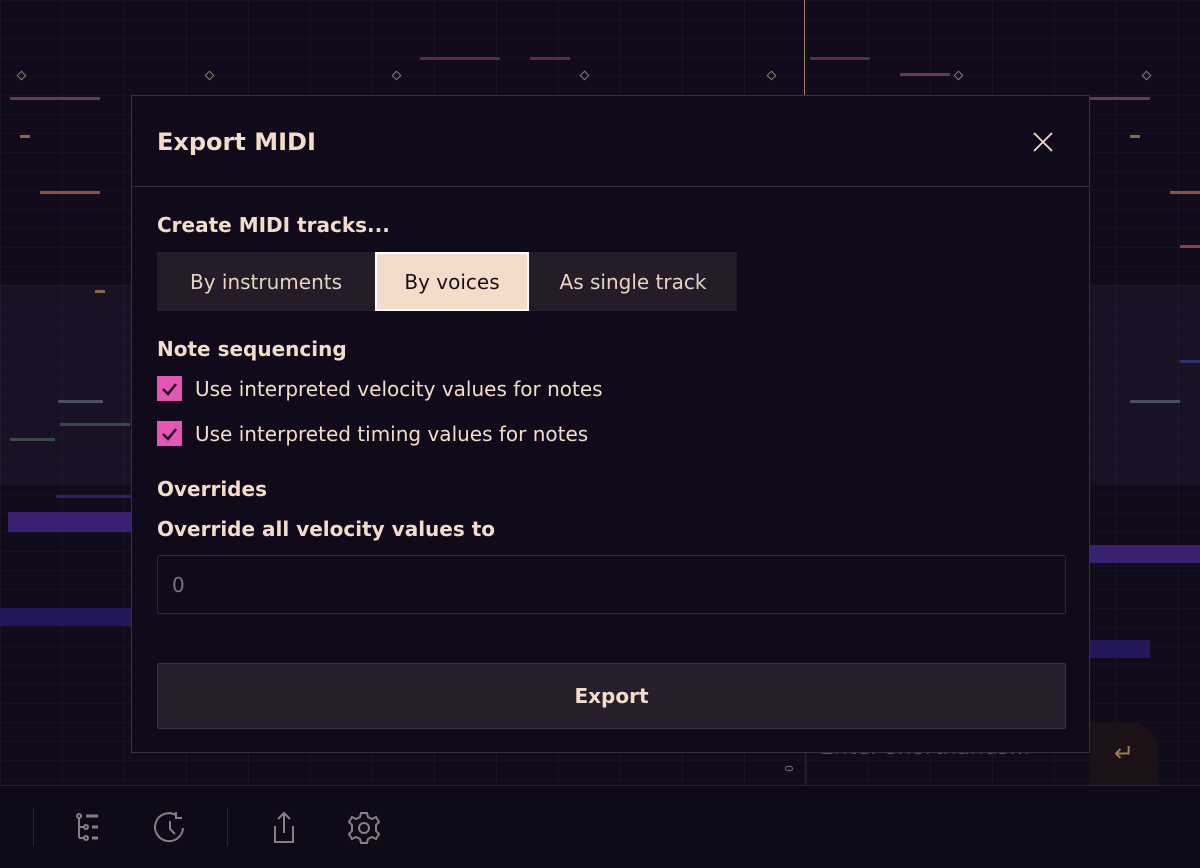  What do you see at coordinates (266, 281) in the screenshot?
I see `option-by-instruments: By instruments` at bounding box center [266, 281].